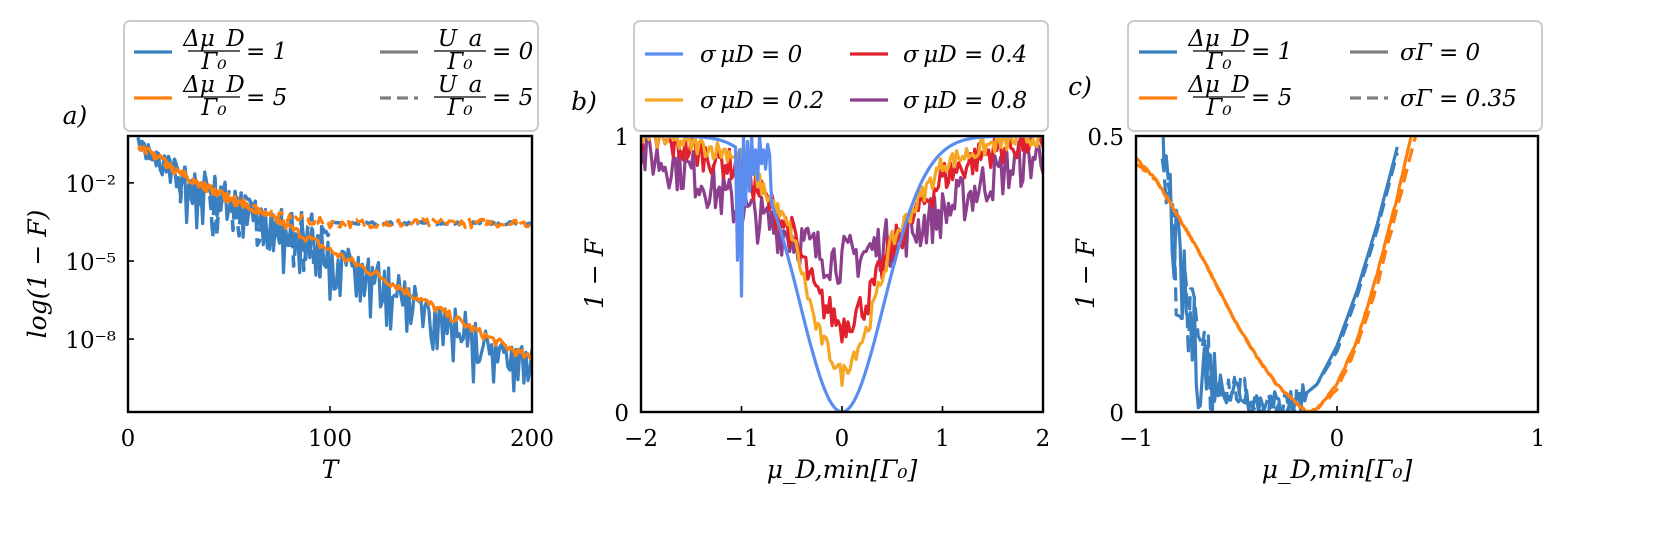 The image size is (1659, 539). What do you see at coordinates (594, 273) in the screenshot?
I see `ylabel-b: 1 − F` at bounding box center [594, 273].